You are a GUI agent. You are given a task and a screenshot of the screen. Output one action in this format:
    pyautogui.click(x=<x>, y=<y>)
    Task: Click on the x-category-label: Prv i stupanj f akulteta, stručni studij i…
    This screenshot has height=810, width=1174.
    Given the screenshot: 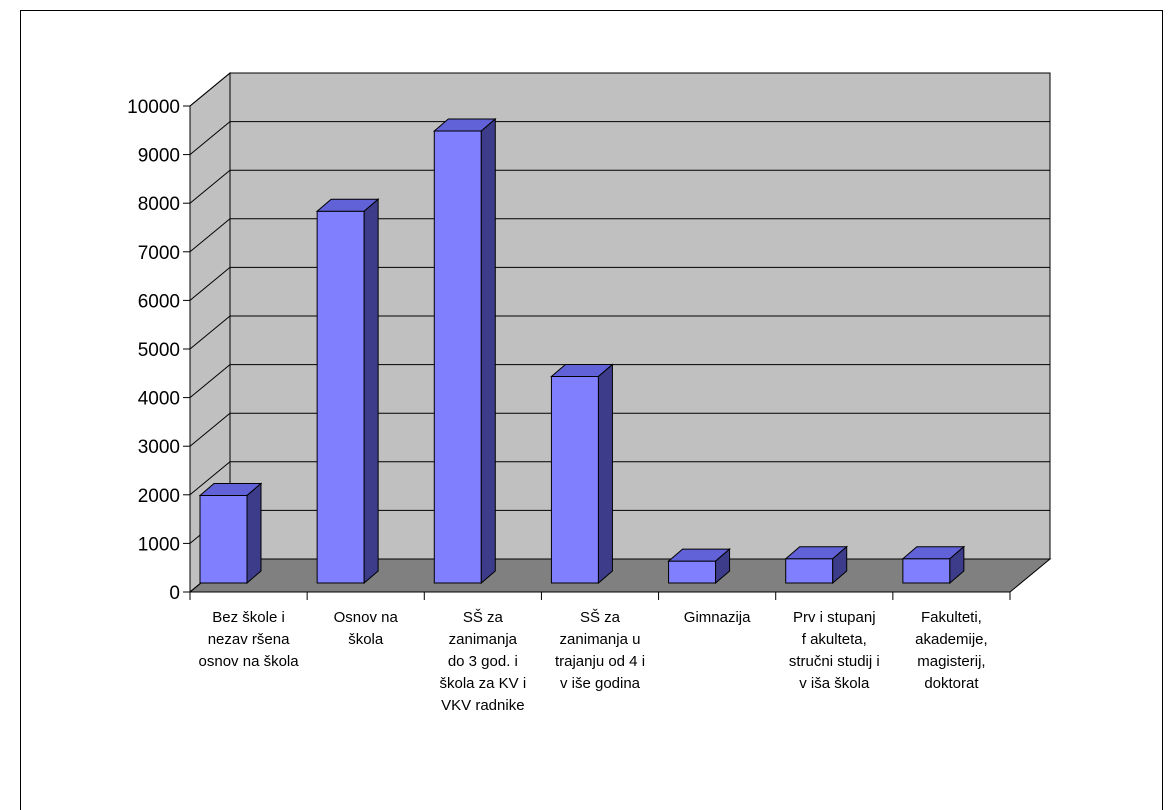 What is the action you would take?
    pyautogui.click(x=834, y=650)
    